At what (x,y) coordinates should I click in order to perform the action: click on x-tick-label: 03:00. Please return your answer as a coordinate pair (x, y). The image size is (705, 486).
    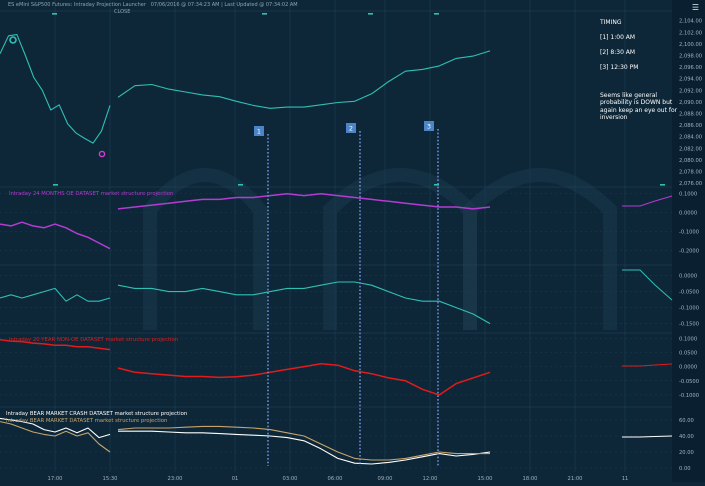
    Looking at the image, I should click on (290, 479).